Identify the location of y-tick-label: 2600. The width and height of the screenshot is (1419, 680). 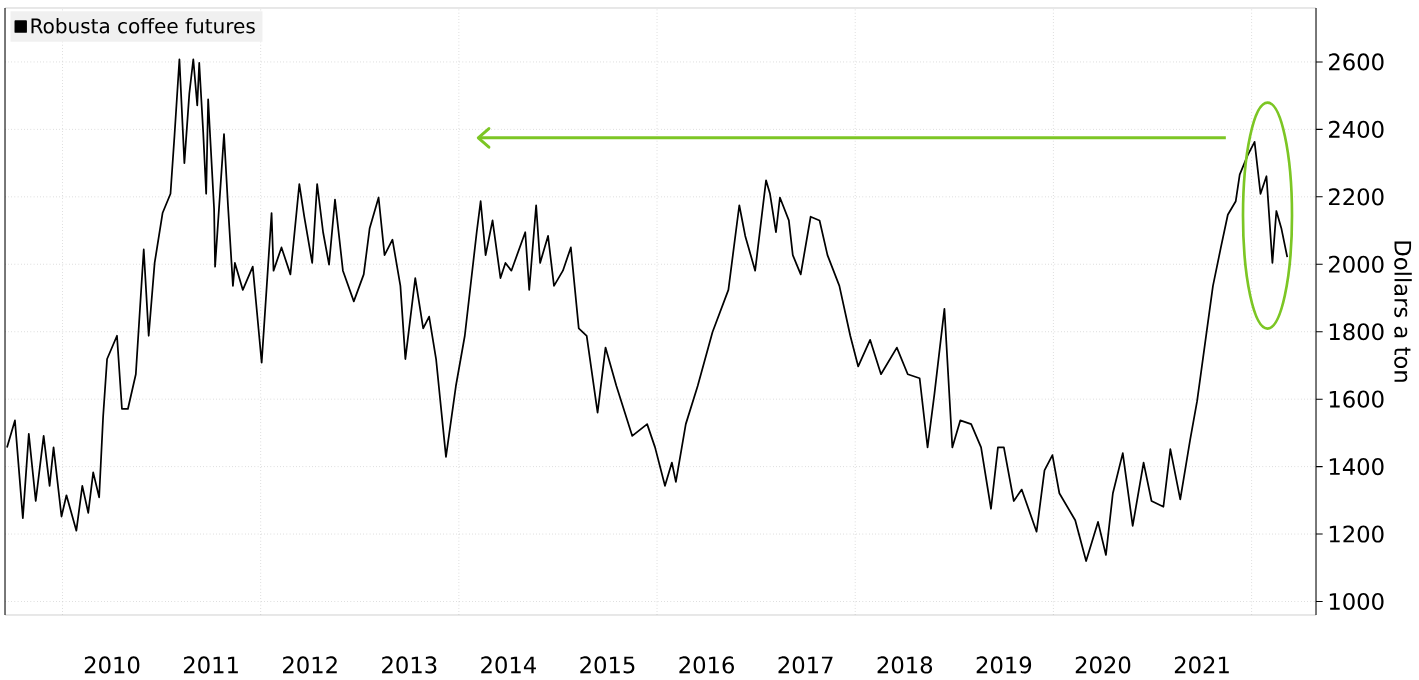
(1356, 62).